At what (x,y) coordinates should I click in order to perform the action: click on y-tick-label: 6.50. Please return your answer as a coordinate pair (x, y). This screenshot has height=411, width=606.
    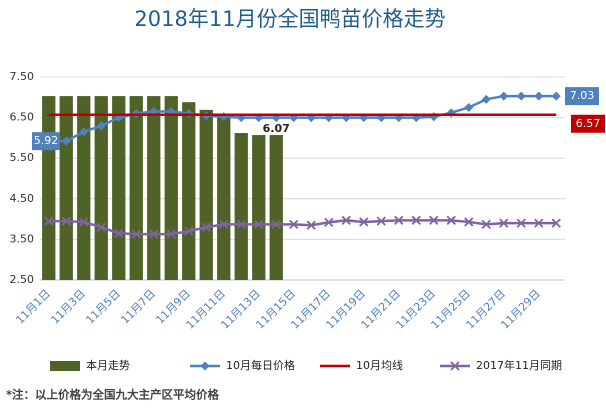
    Looking at the image, I should click on (22, 117).